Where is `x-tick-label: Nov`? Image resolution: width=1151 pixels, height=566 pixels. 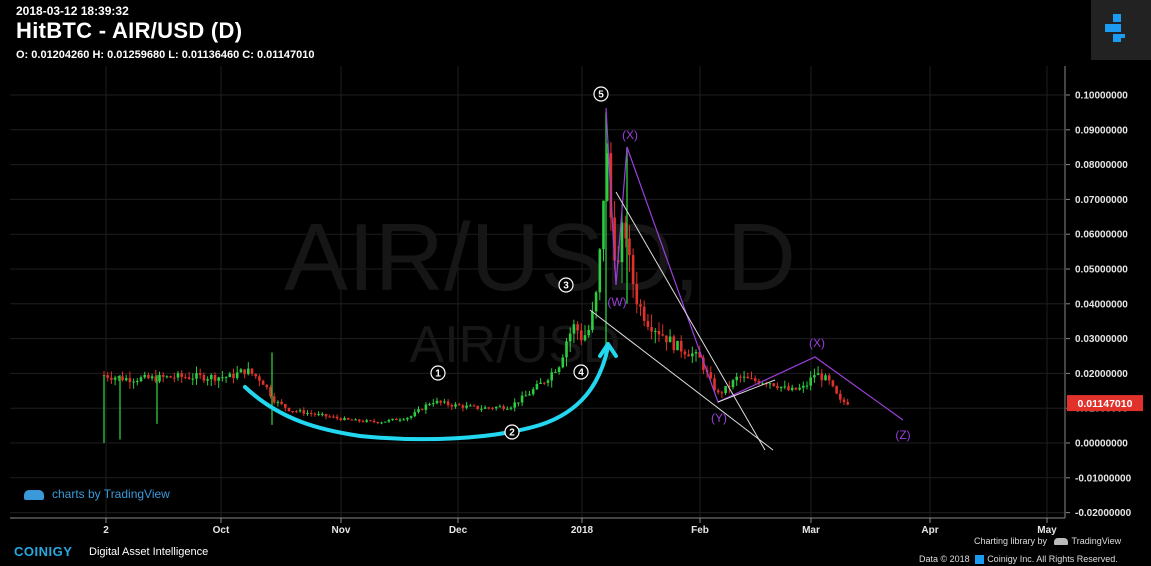
x-tick-label: Nov is located at coordinates (341, 530).